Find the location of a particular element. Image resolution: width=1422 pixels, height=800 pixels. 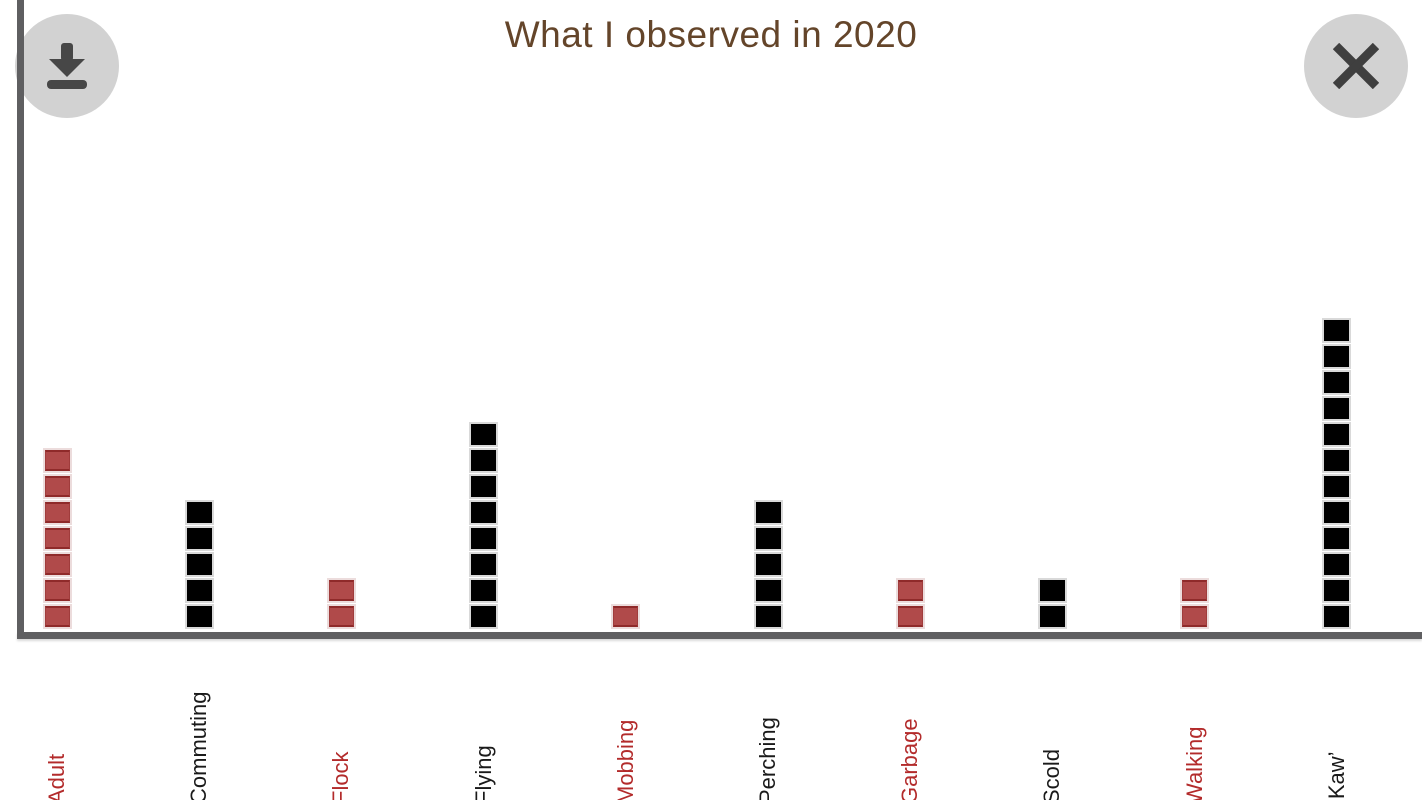

pictograph-square-mobbing is located at coordinates (625, 616).